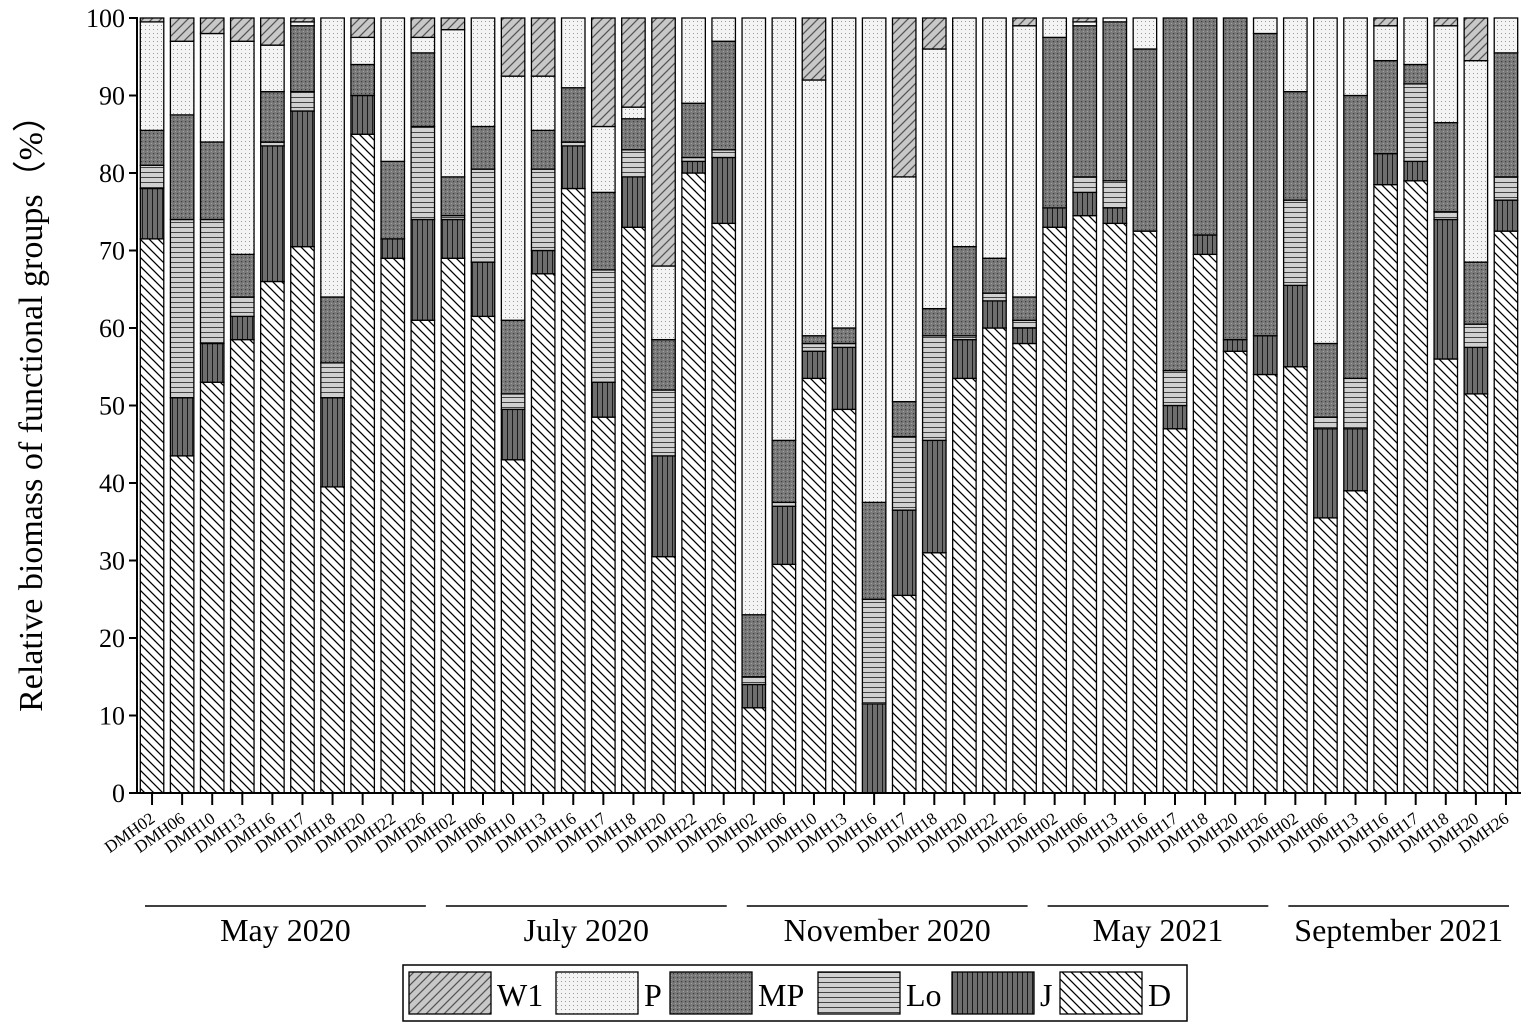 The width and height of the screenshot is (1535, 1029). I want to click on group-label: May 2021, so click(1158, 930).